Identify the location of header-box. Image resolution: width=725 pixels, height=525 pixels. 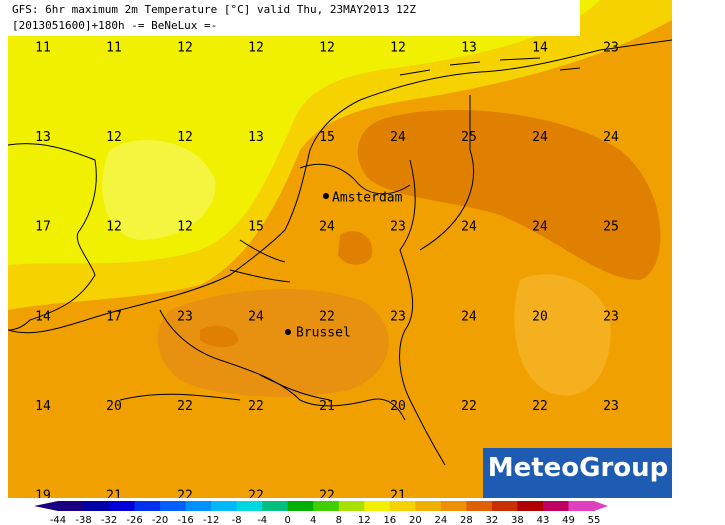
(294, 18).